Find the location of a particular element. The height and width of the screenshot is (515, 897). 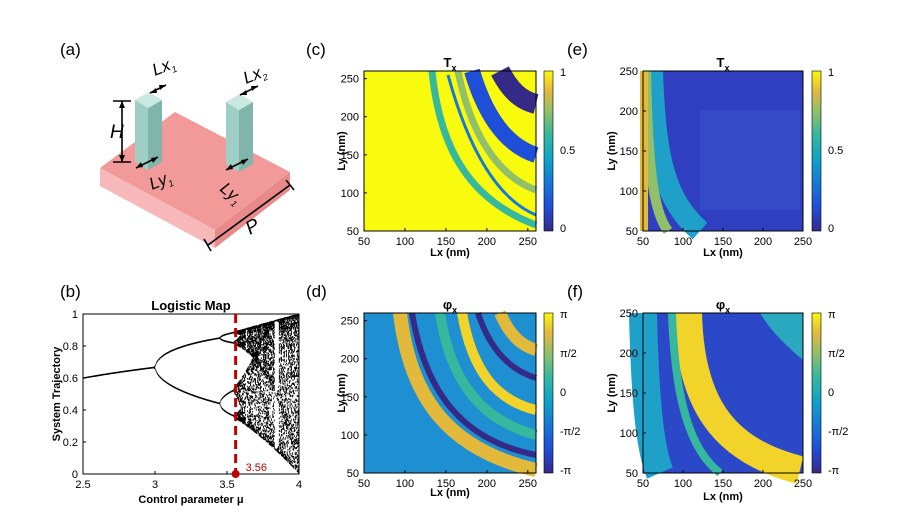

chart-b-xtick-label: 3.5 is located at coordinates (226, 485).